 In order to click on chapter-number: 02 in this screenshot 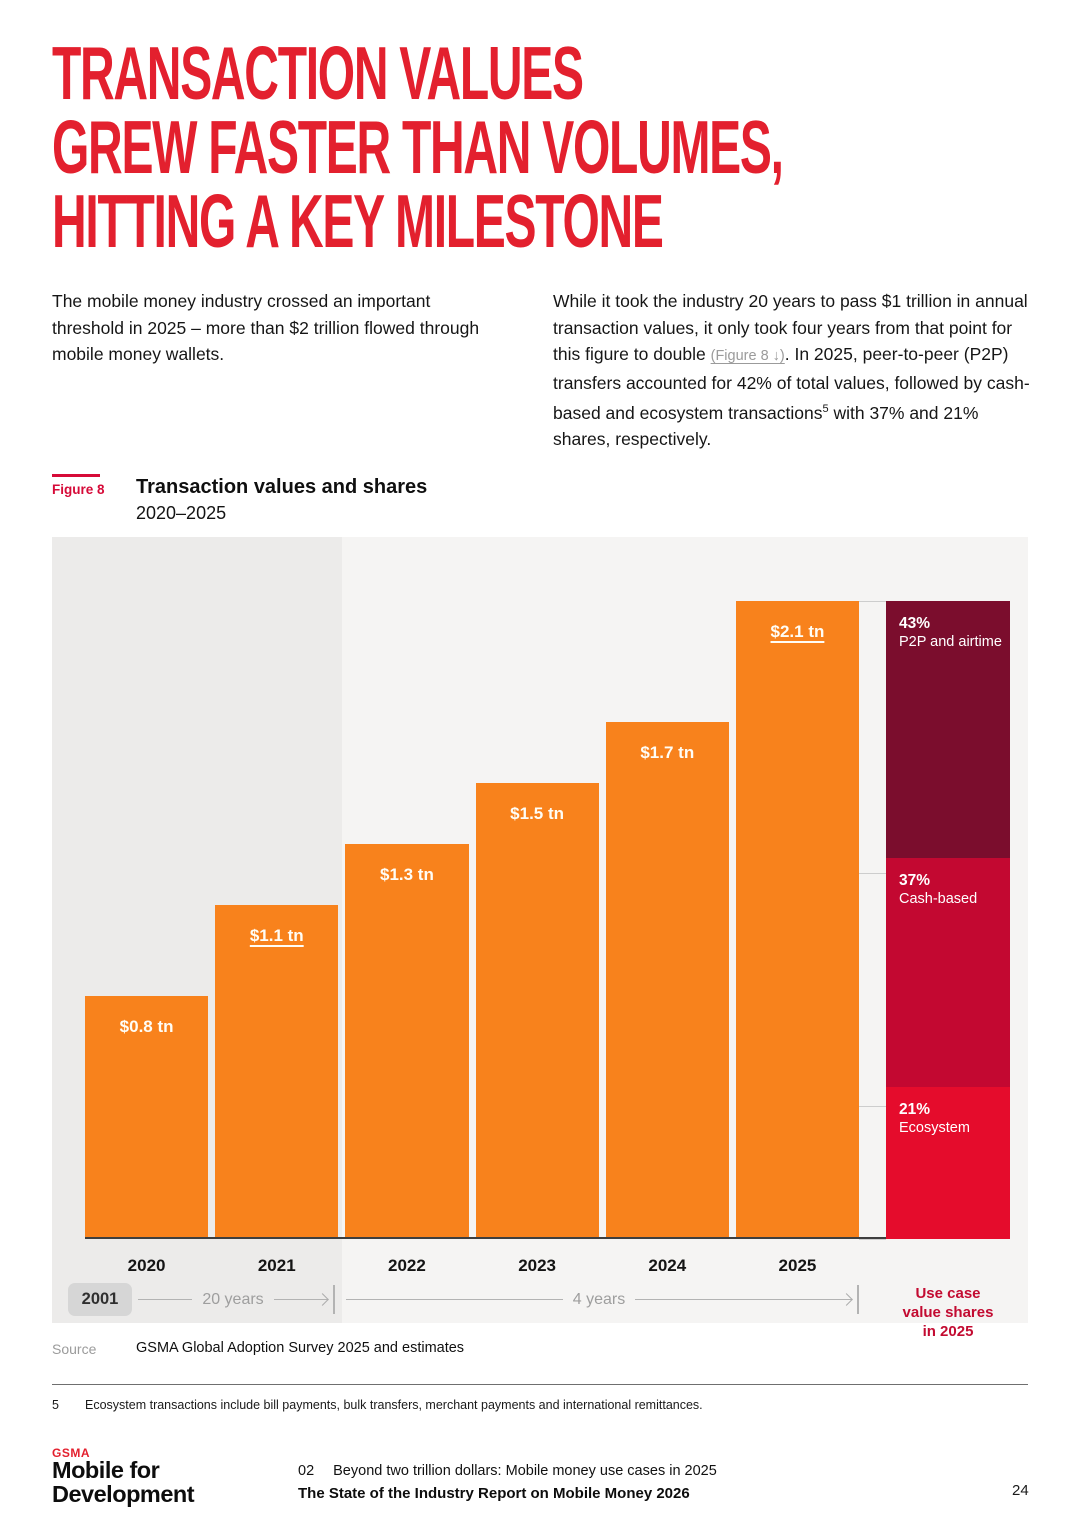, I will do `click(306, 1471)`.